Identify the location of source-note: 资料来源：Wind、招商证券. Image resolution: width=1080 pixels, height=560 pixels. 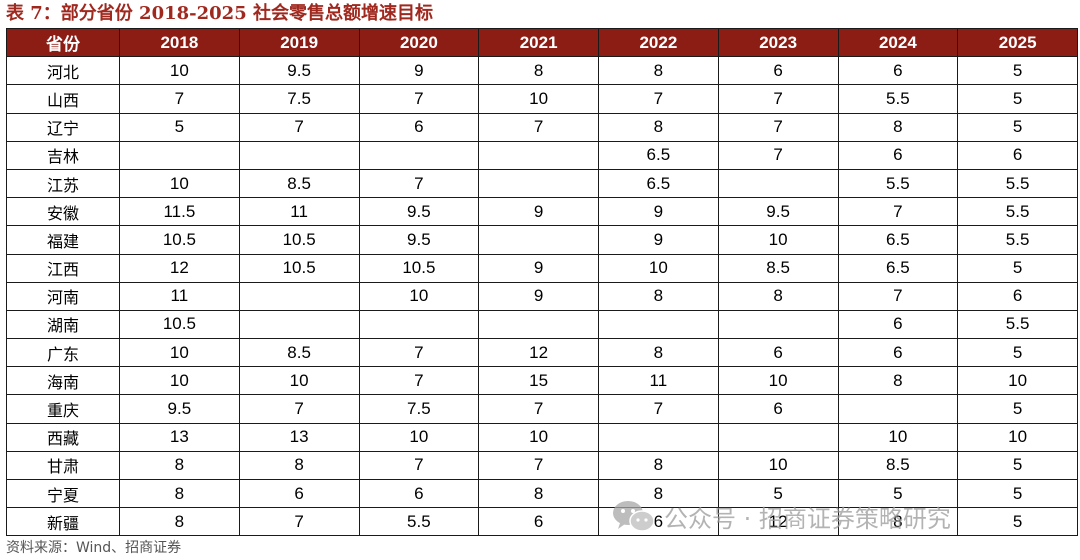
(94, 548).